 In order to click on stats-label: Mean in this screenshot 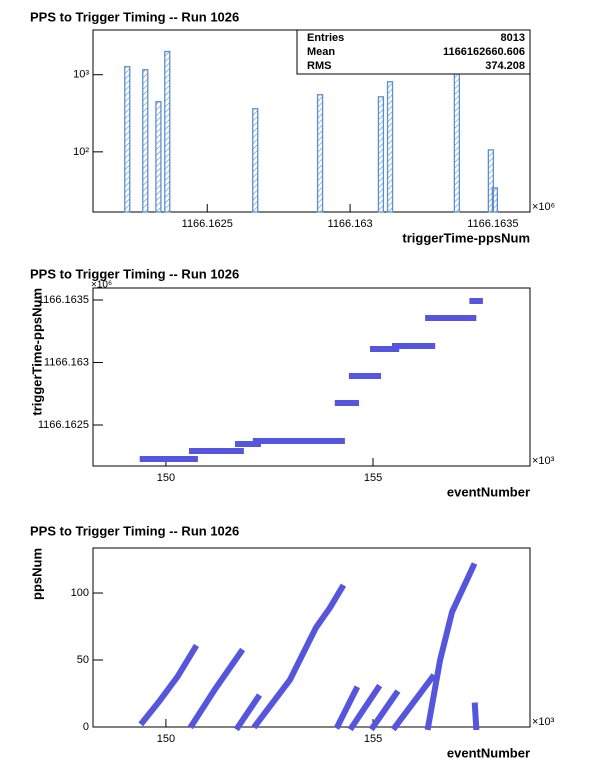, I will do `click(321, 52)`.